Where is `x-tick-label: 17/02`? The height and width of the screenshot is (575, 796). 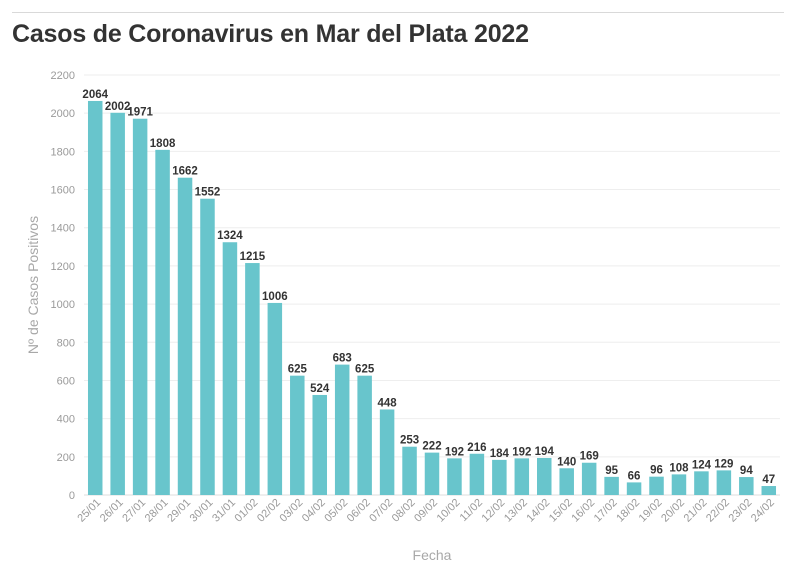
x-tick-label: 17/02 is located at coordinates (606, 511).